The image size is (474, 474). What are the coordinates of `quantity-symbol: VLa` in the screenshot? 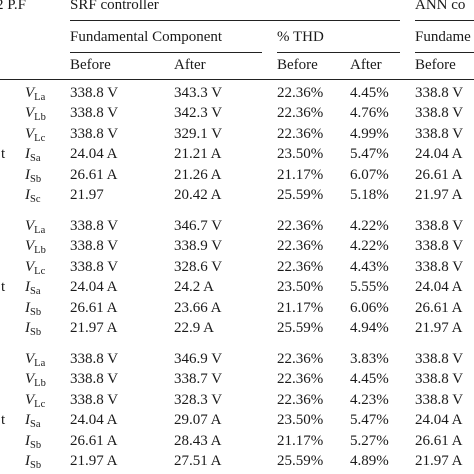 It's located at (35, 228).